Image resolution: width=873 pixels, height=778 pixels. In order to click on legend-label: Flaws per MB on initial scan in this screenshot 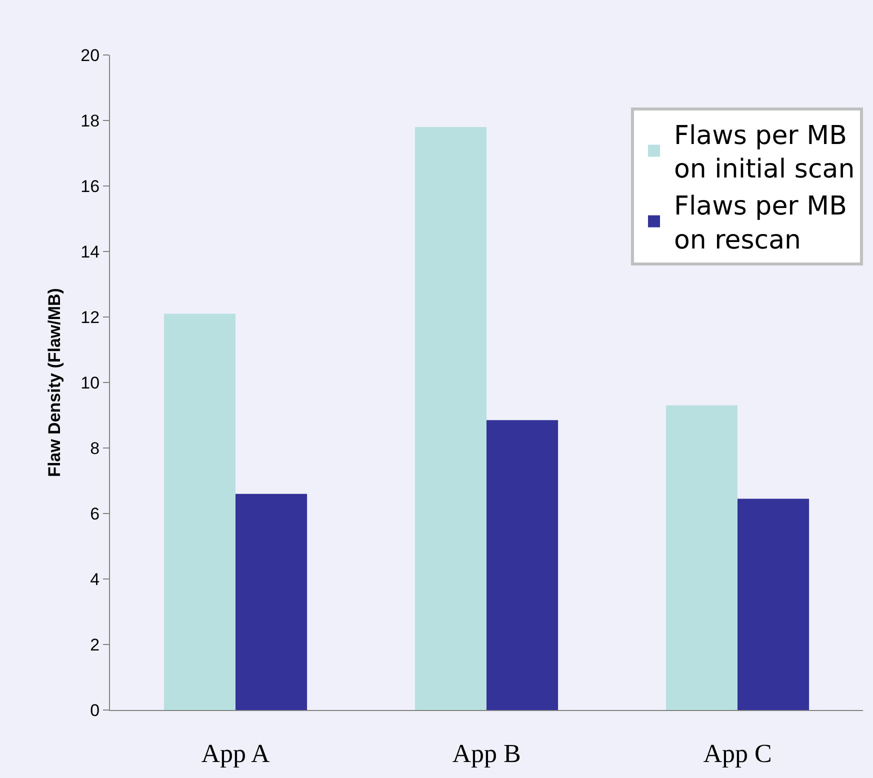, I will do `click(764, 152)`.